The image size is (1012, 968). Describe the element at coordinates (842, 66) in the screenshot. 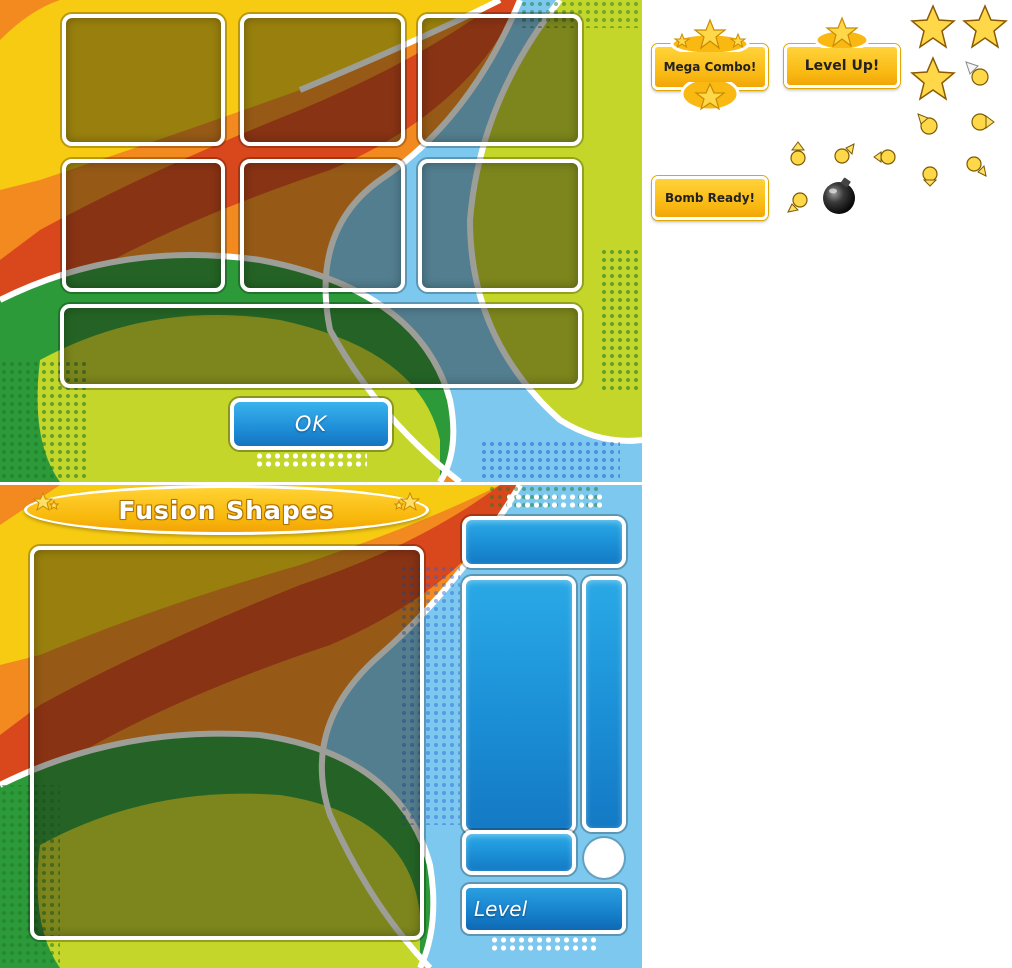

I see `level-up-badge: Level Up!` at that location.